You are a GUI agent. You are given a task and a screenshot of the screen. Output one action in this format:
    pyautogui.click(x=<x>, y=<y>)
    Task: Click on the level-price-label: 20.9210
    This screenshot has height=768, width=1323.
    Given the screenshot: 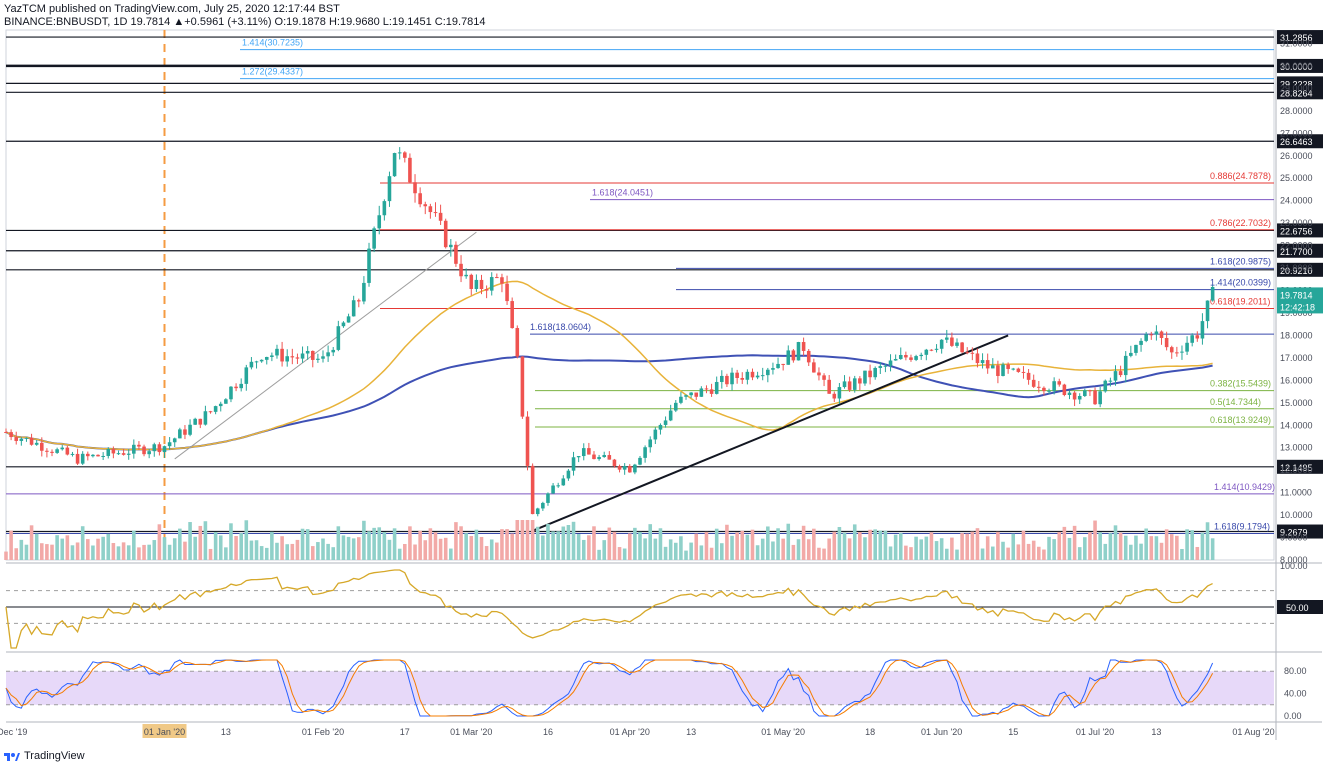 What is the action you would take?
    pyautogui.click(x=1296, y=271)
    